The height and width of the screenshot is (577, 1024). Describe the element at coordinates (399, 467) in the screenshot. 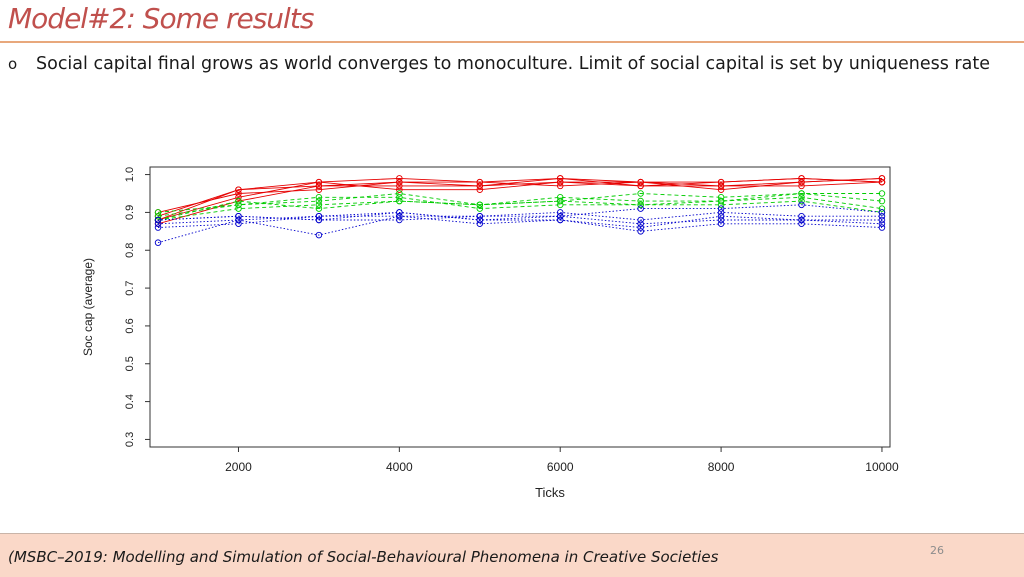

I see `x-tick-label: 4000` at that location.